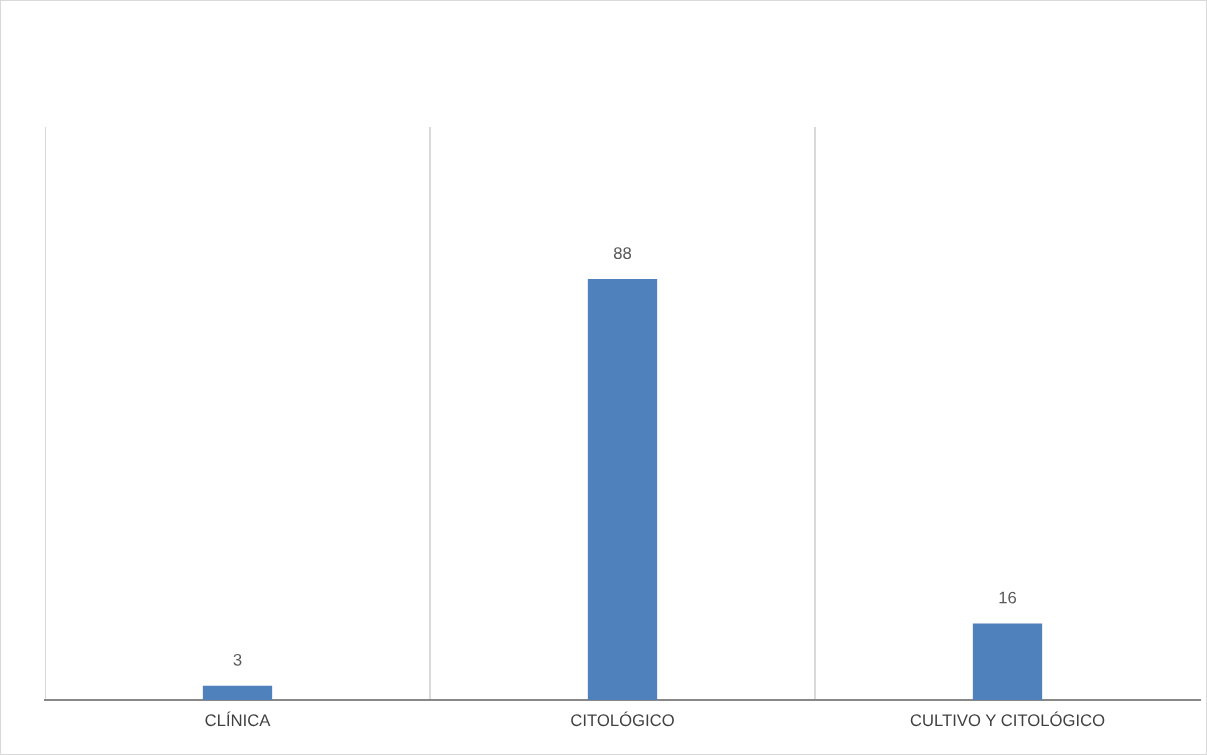 The image size is (1207, 755). Describe the element at coordinates (1007, 719) in the screenshot. I see `x-tick-label: CULTIVO Y CITOLÓGICO` at that location.